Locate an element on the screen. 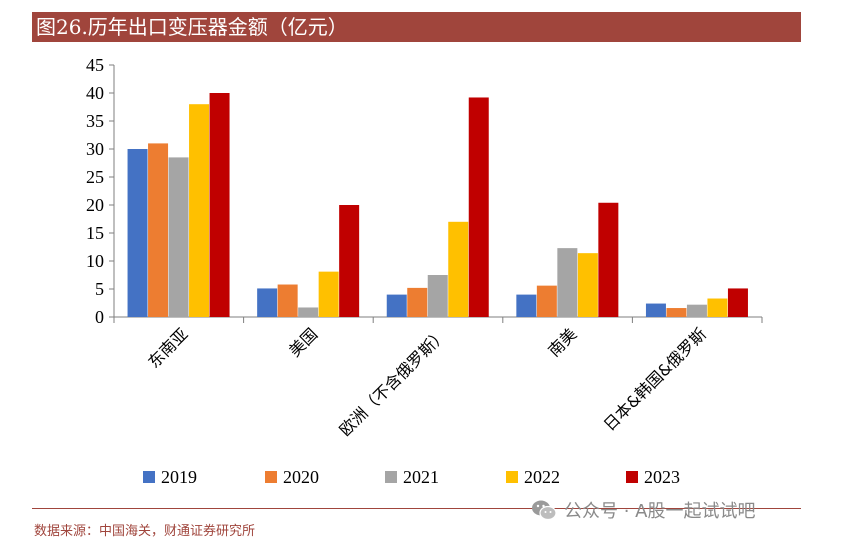 The image size is (846, 543). footer-divider is located at coordinates (416, 508).